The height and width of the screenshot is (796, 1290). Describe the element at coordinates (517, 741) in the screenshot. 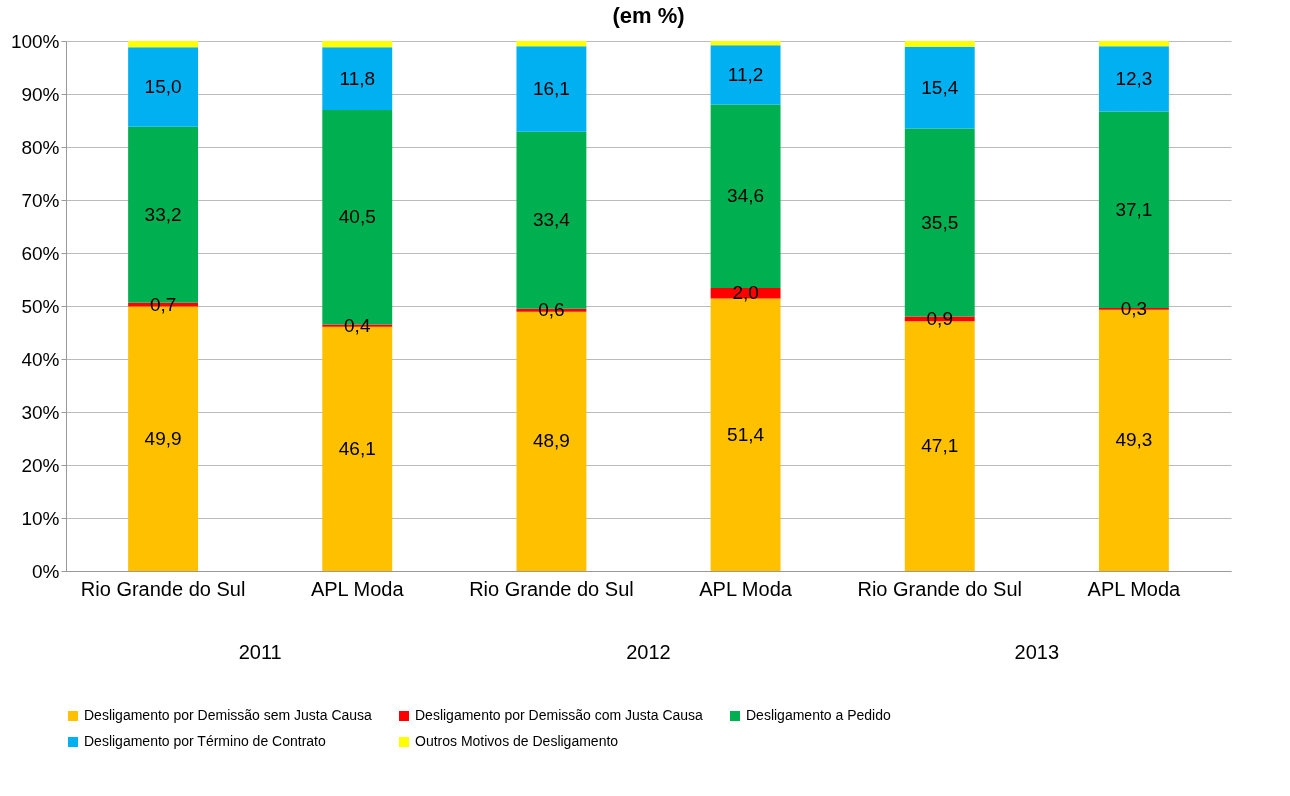

I see `legend-label: Outros Motivos de Desligamento` at that location.